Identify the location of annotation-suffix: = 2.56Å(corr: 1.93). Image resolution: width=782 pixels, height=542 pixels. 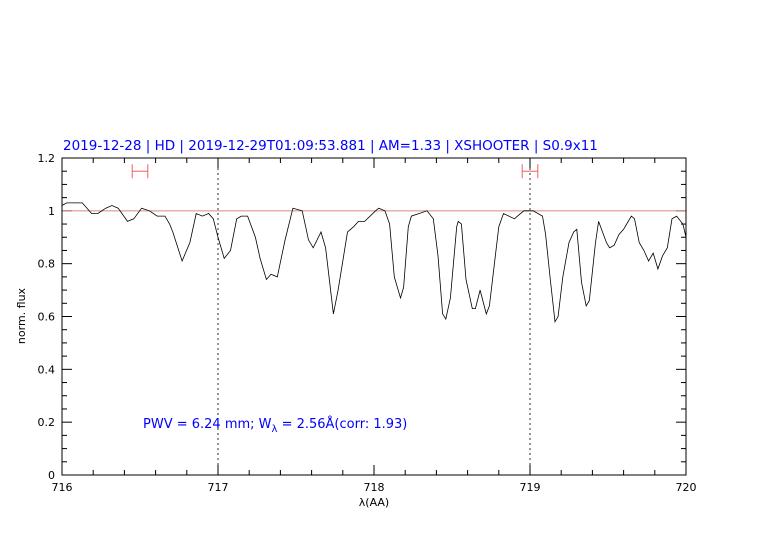
(342, 424).